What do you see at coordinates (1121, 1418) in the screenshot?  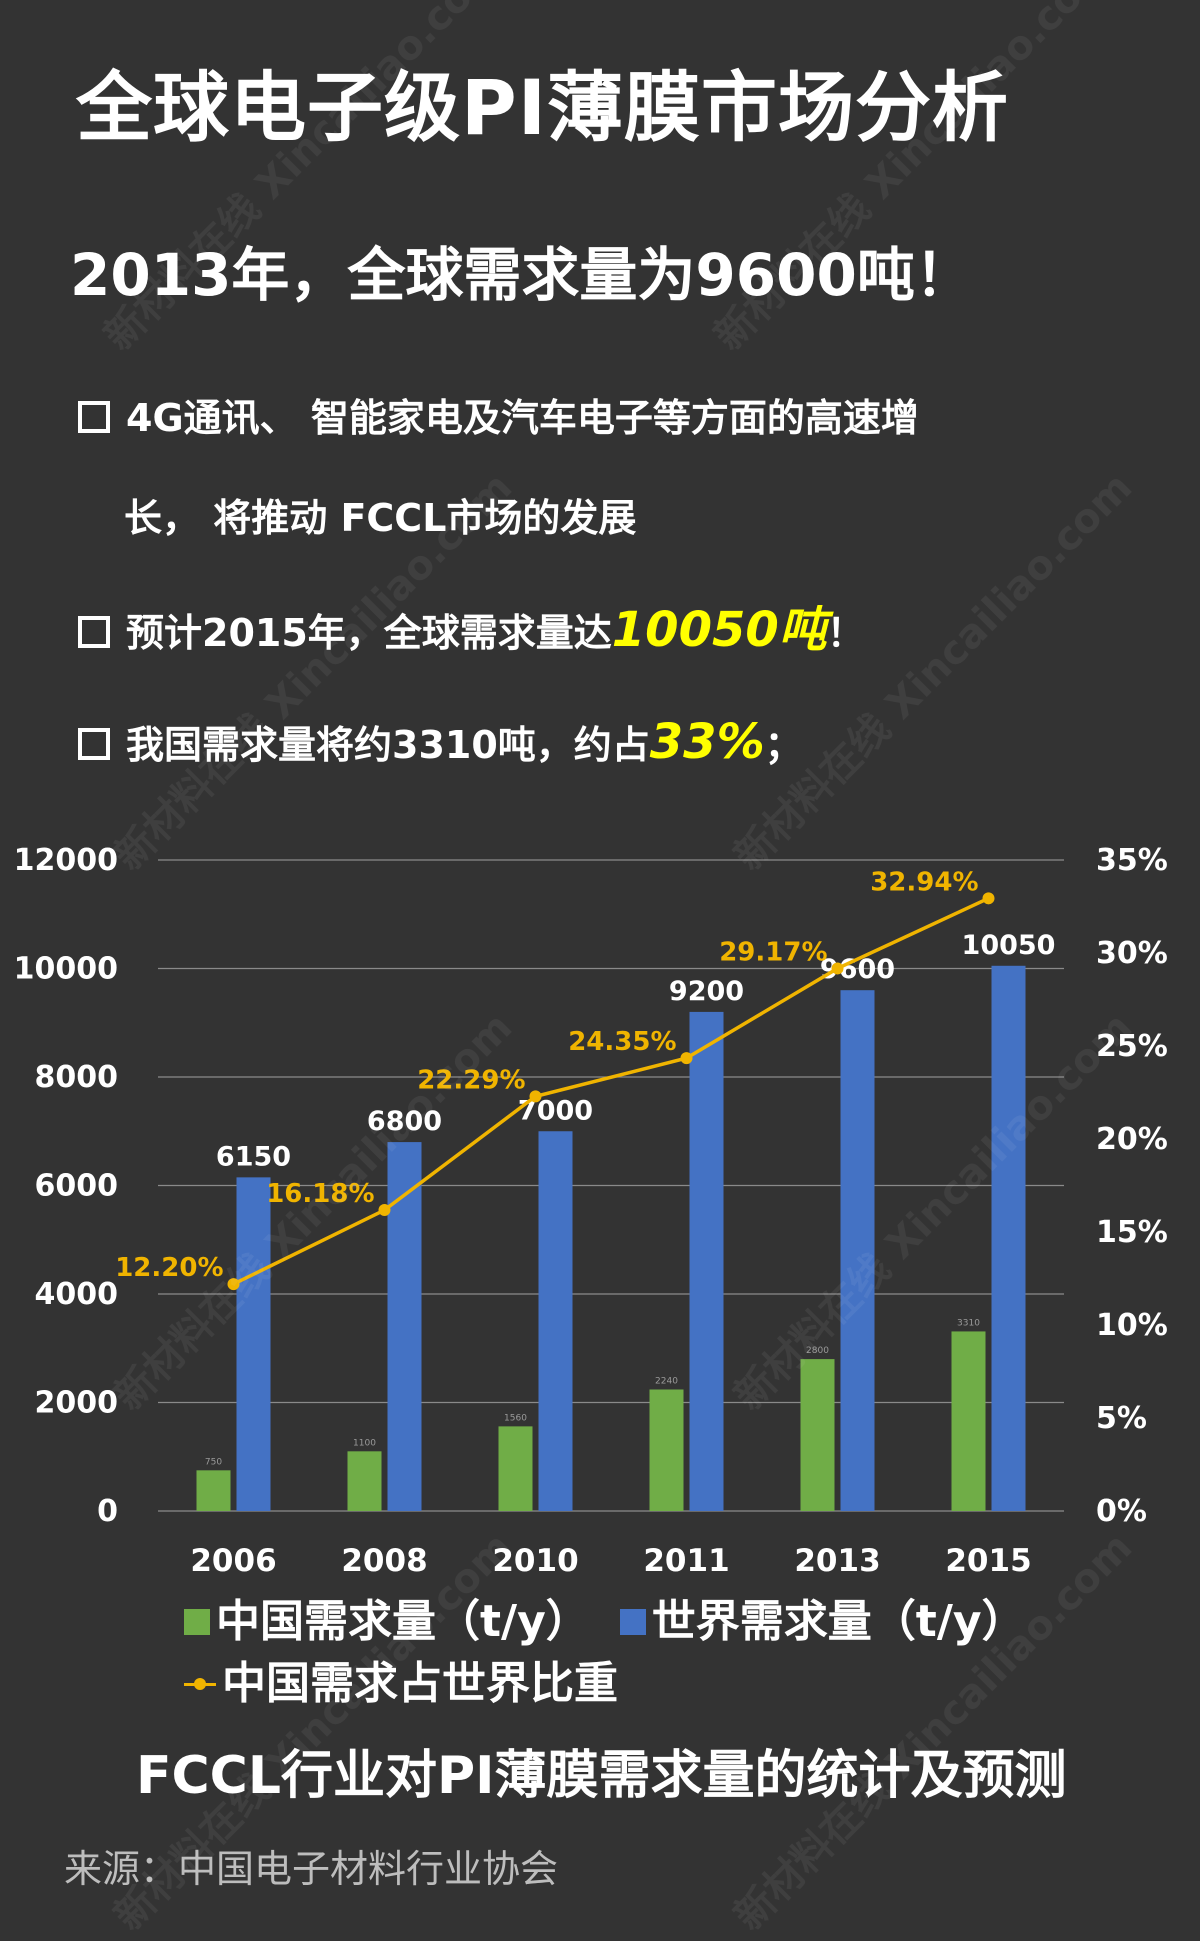 I see `y-right-tick-label: 5%` at bounding box center [1121, 1418].